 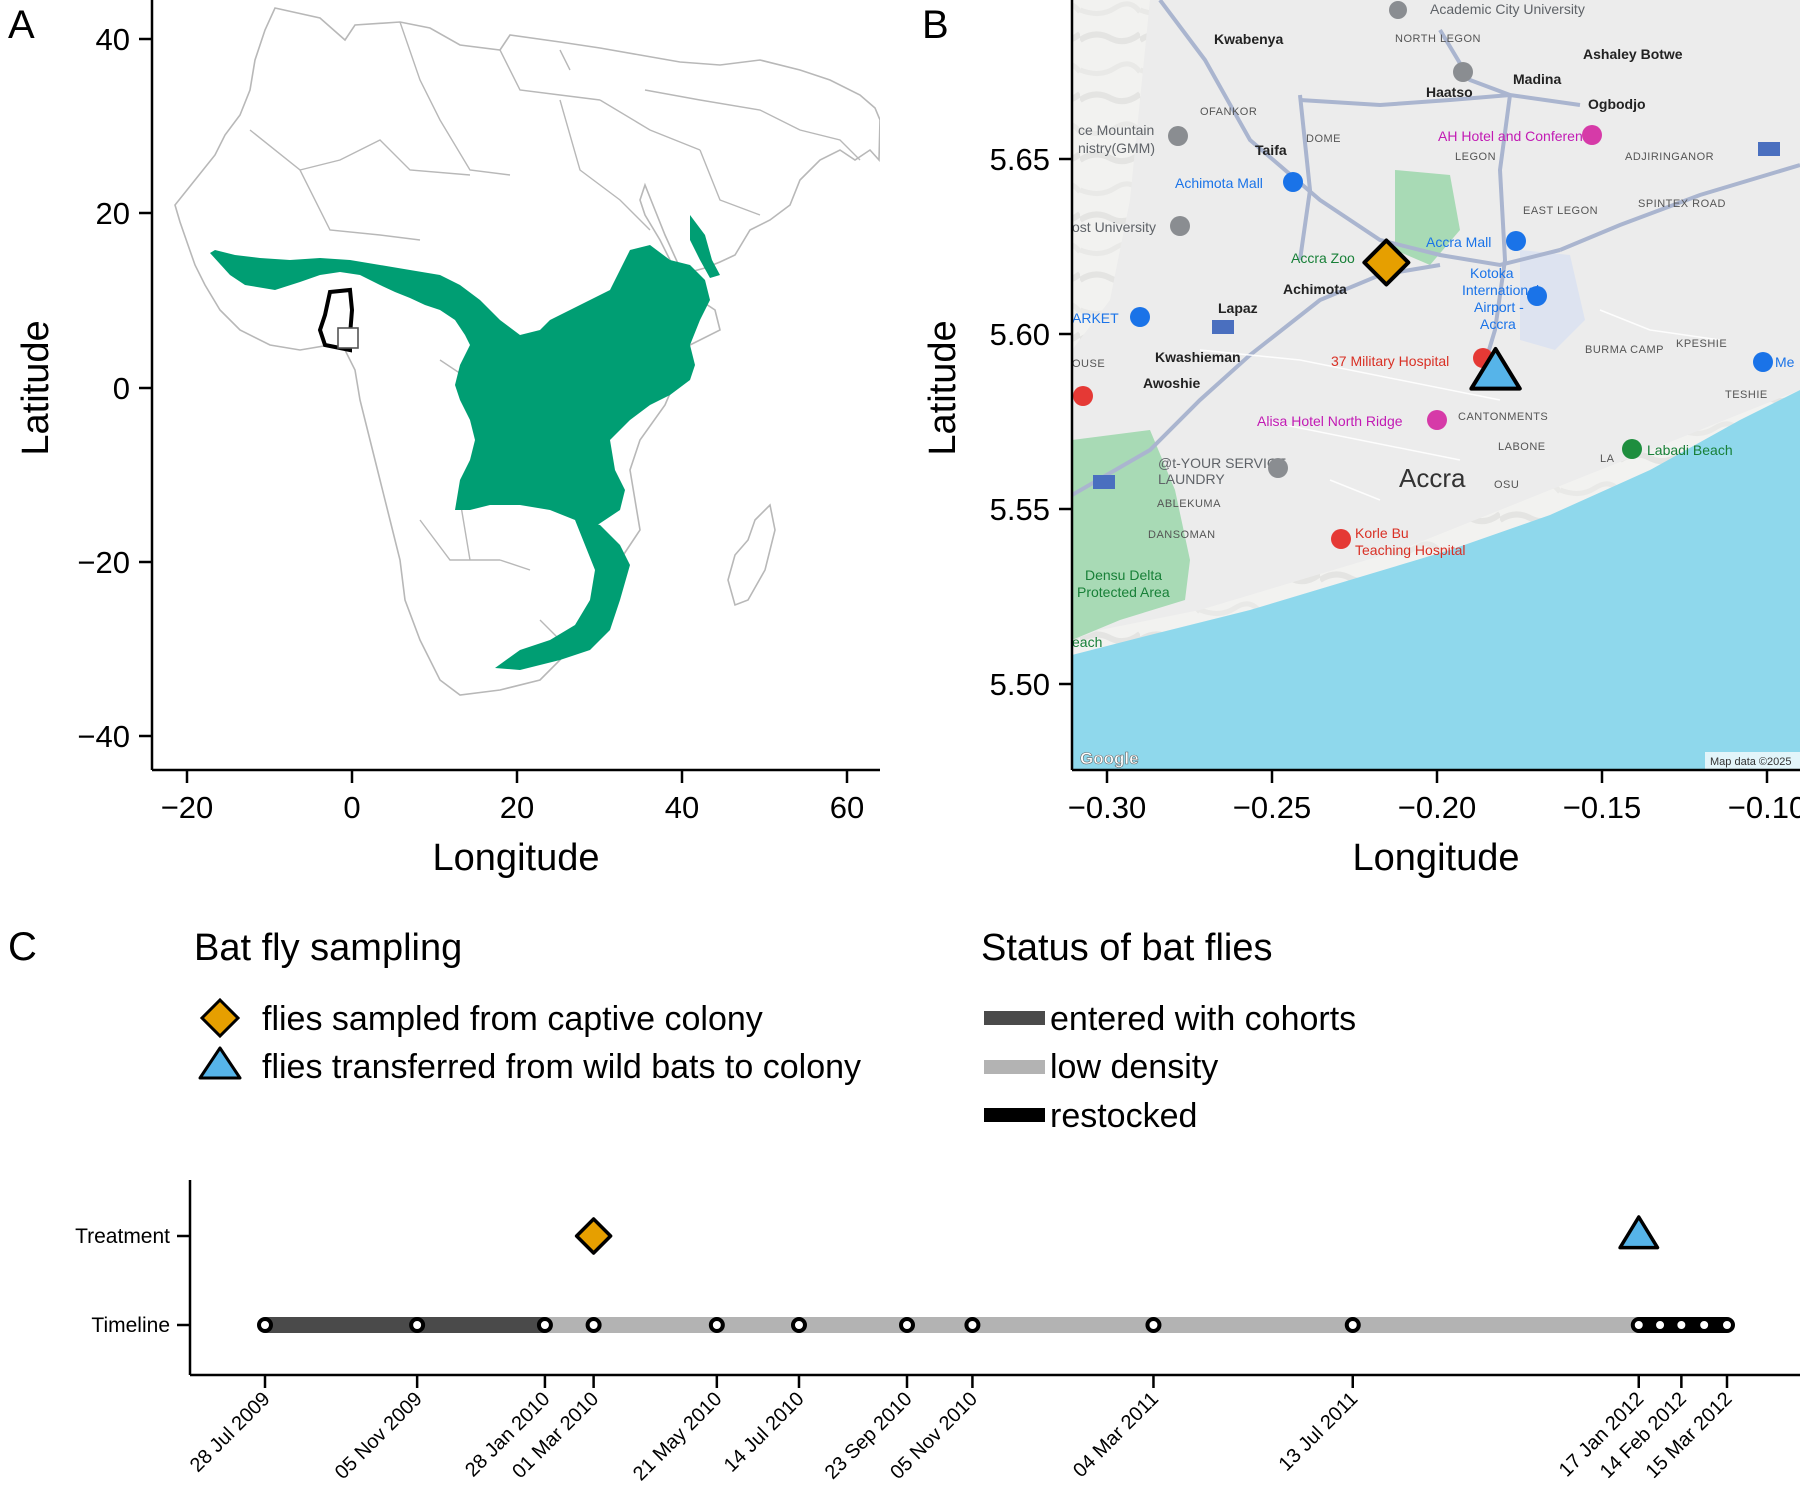 What do you see at coordinates (1438, 39) in the screenshot?
I see `label-north-legon: NORTH LEGON` at bounding box center [1438, 39].